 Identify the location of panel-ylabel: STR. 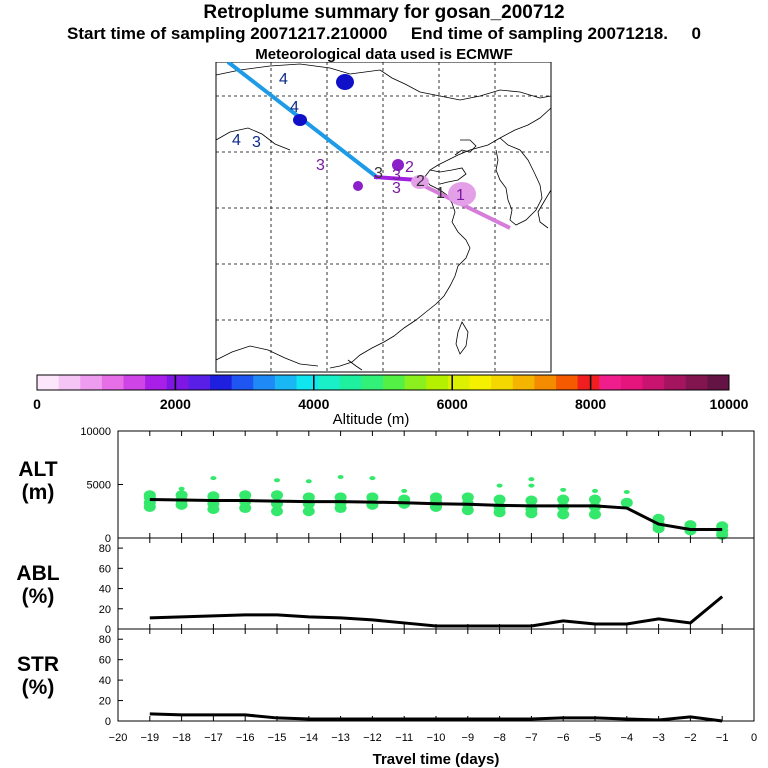
(38, 664).